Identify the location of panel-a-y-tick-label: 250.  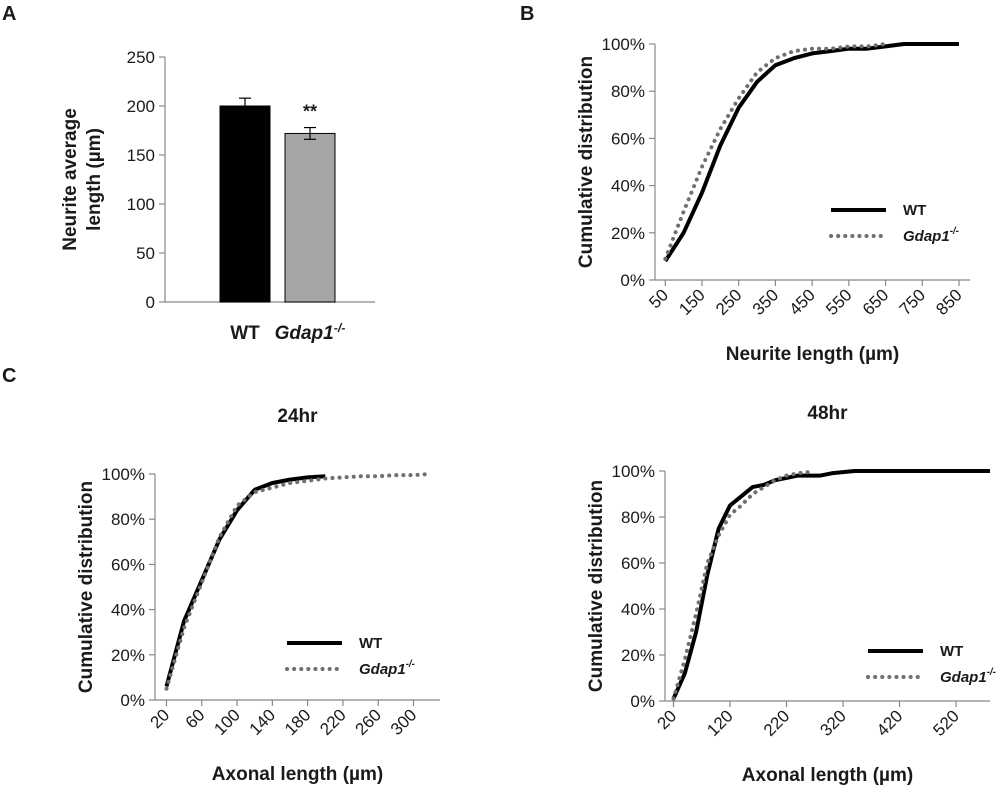
(141, 57).